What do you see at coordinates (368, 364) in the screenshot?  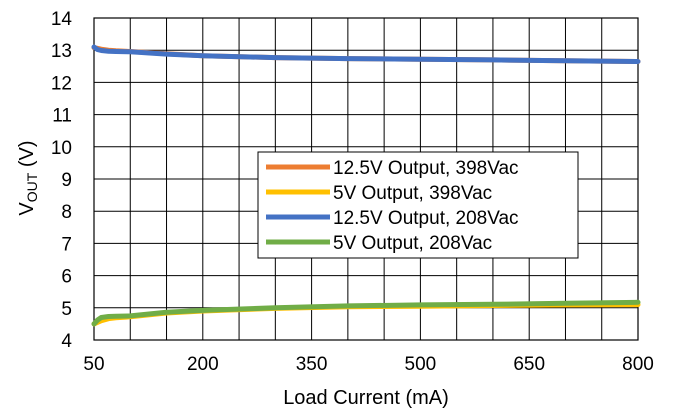 I see `x-axis-ticks: 50 200 350 500 650 800` at bounding box center [368, 364].